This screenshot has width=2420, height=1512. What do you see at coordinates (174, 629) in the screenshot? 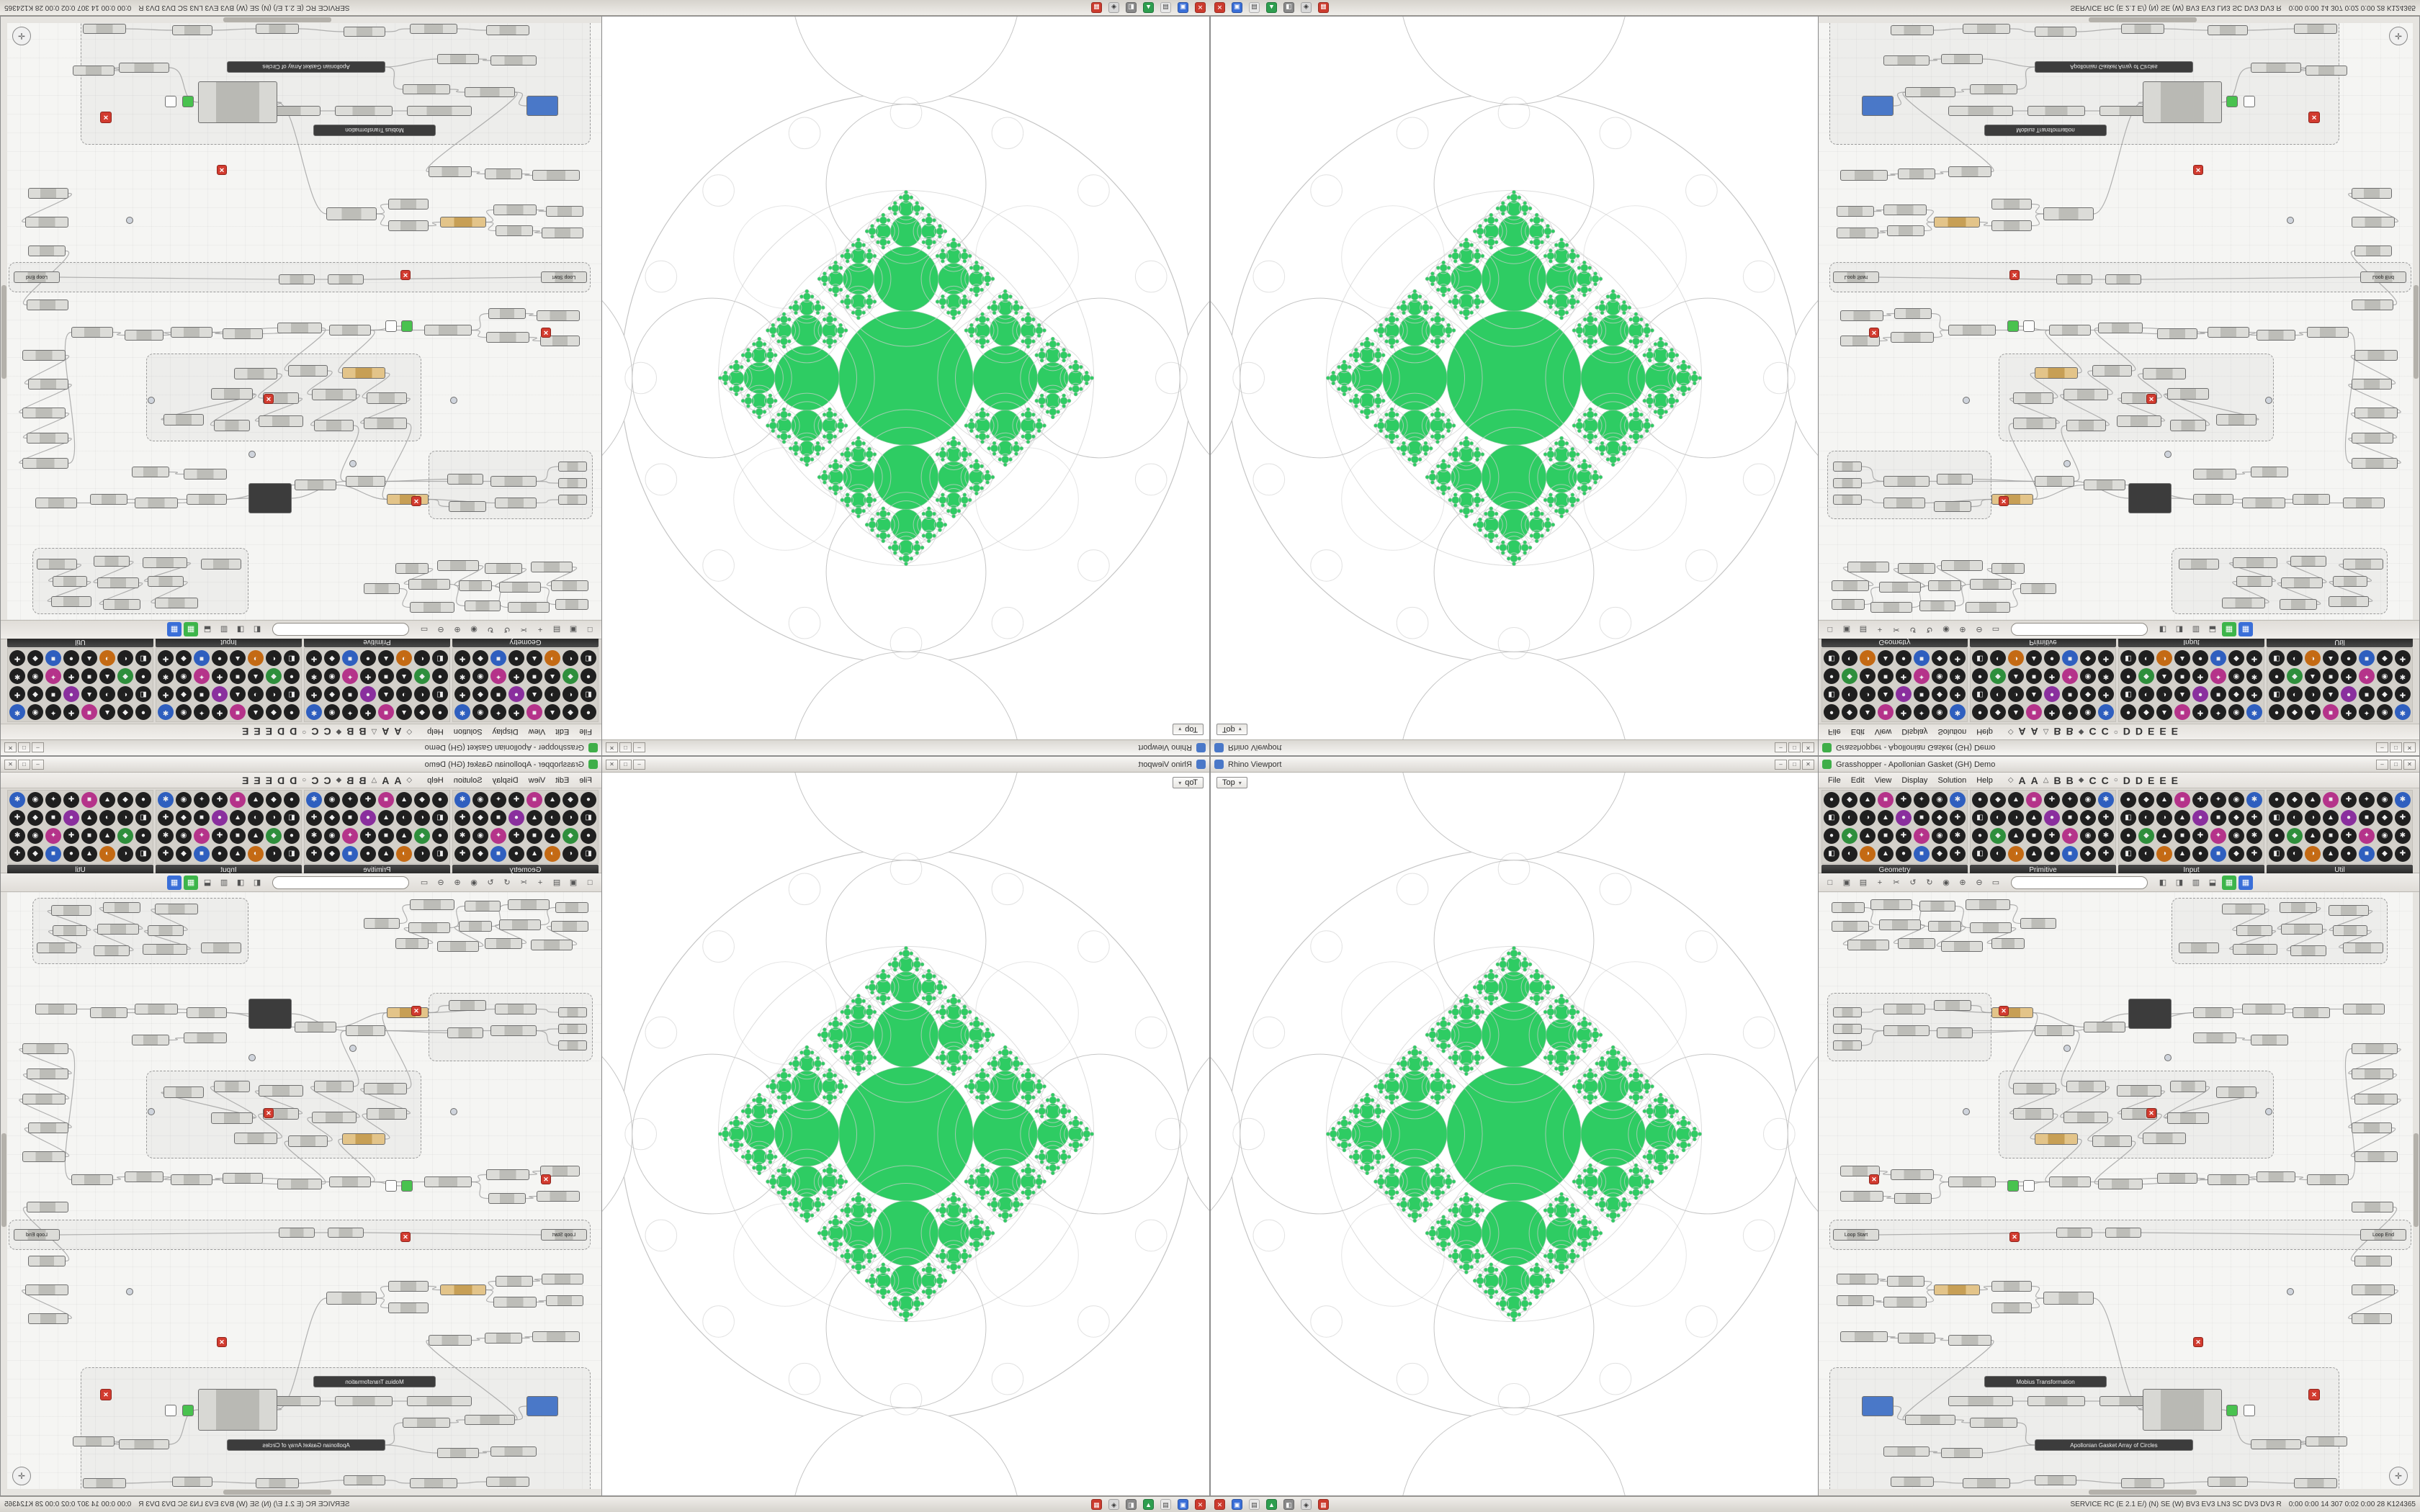
I see `toolbar-grid-icon: ▦` at bounding box center [174, 629].